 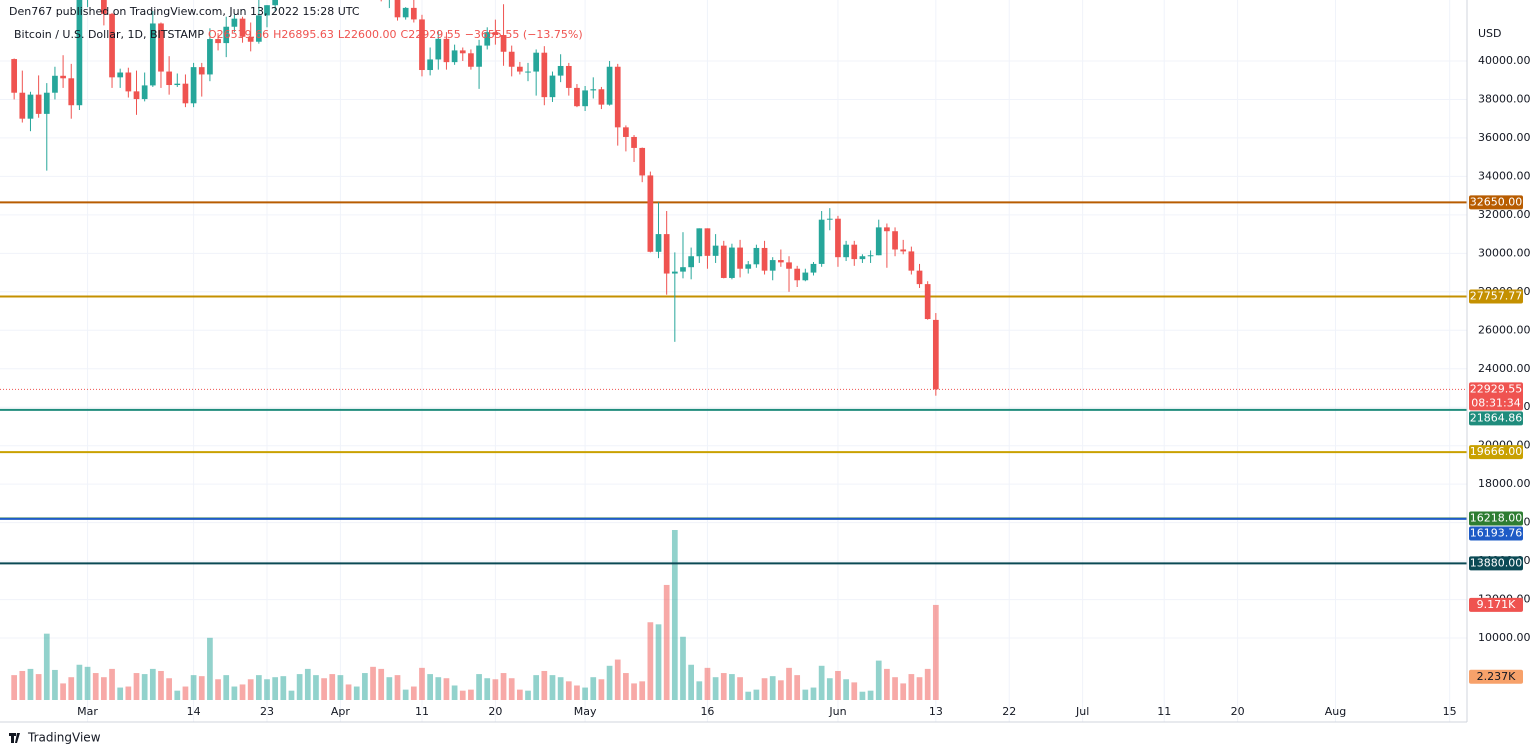 I want to click on price-label: 16218.00, so click(x=1496, y=517).